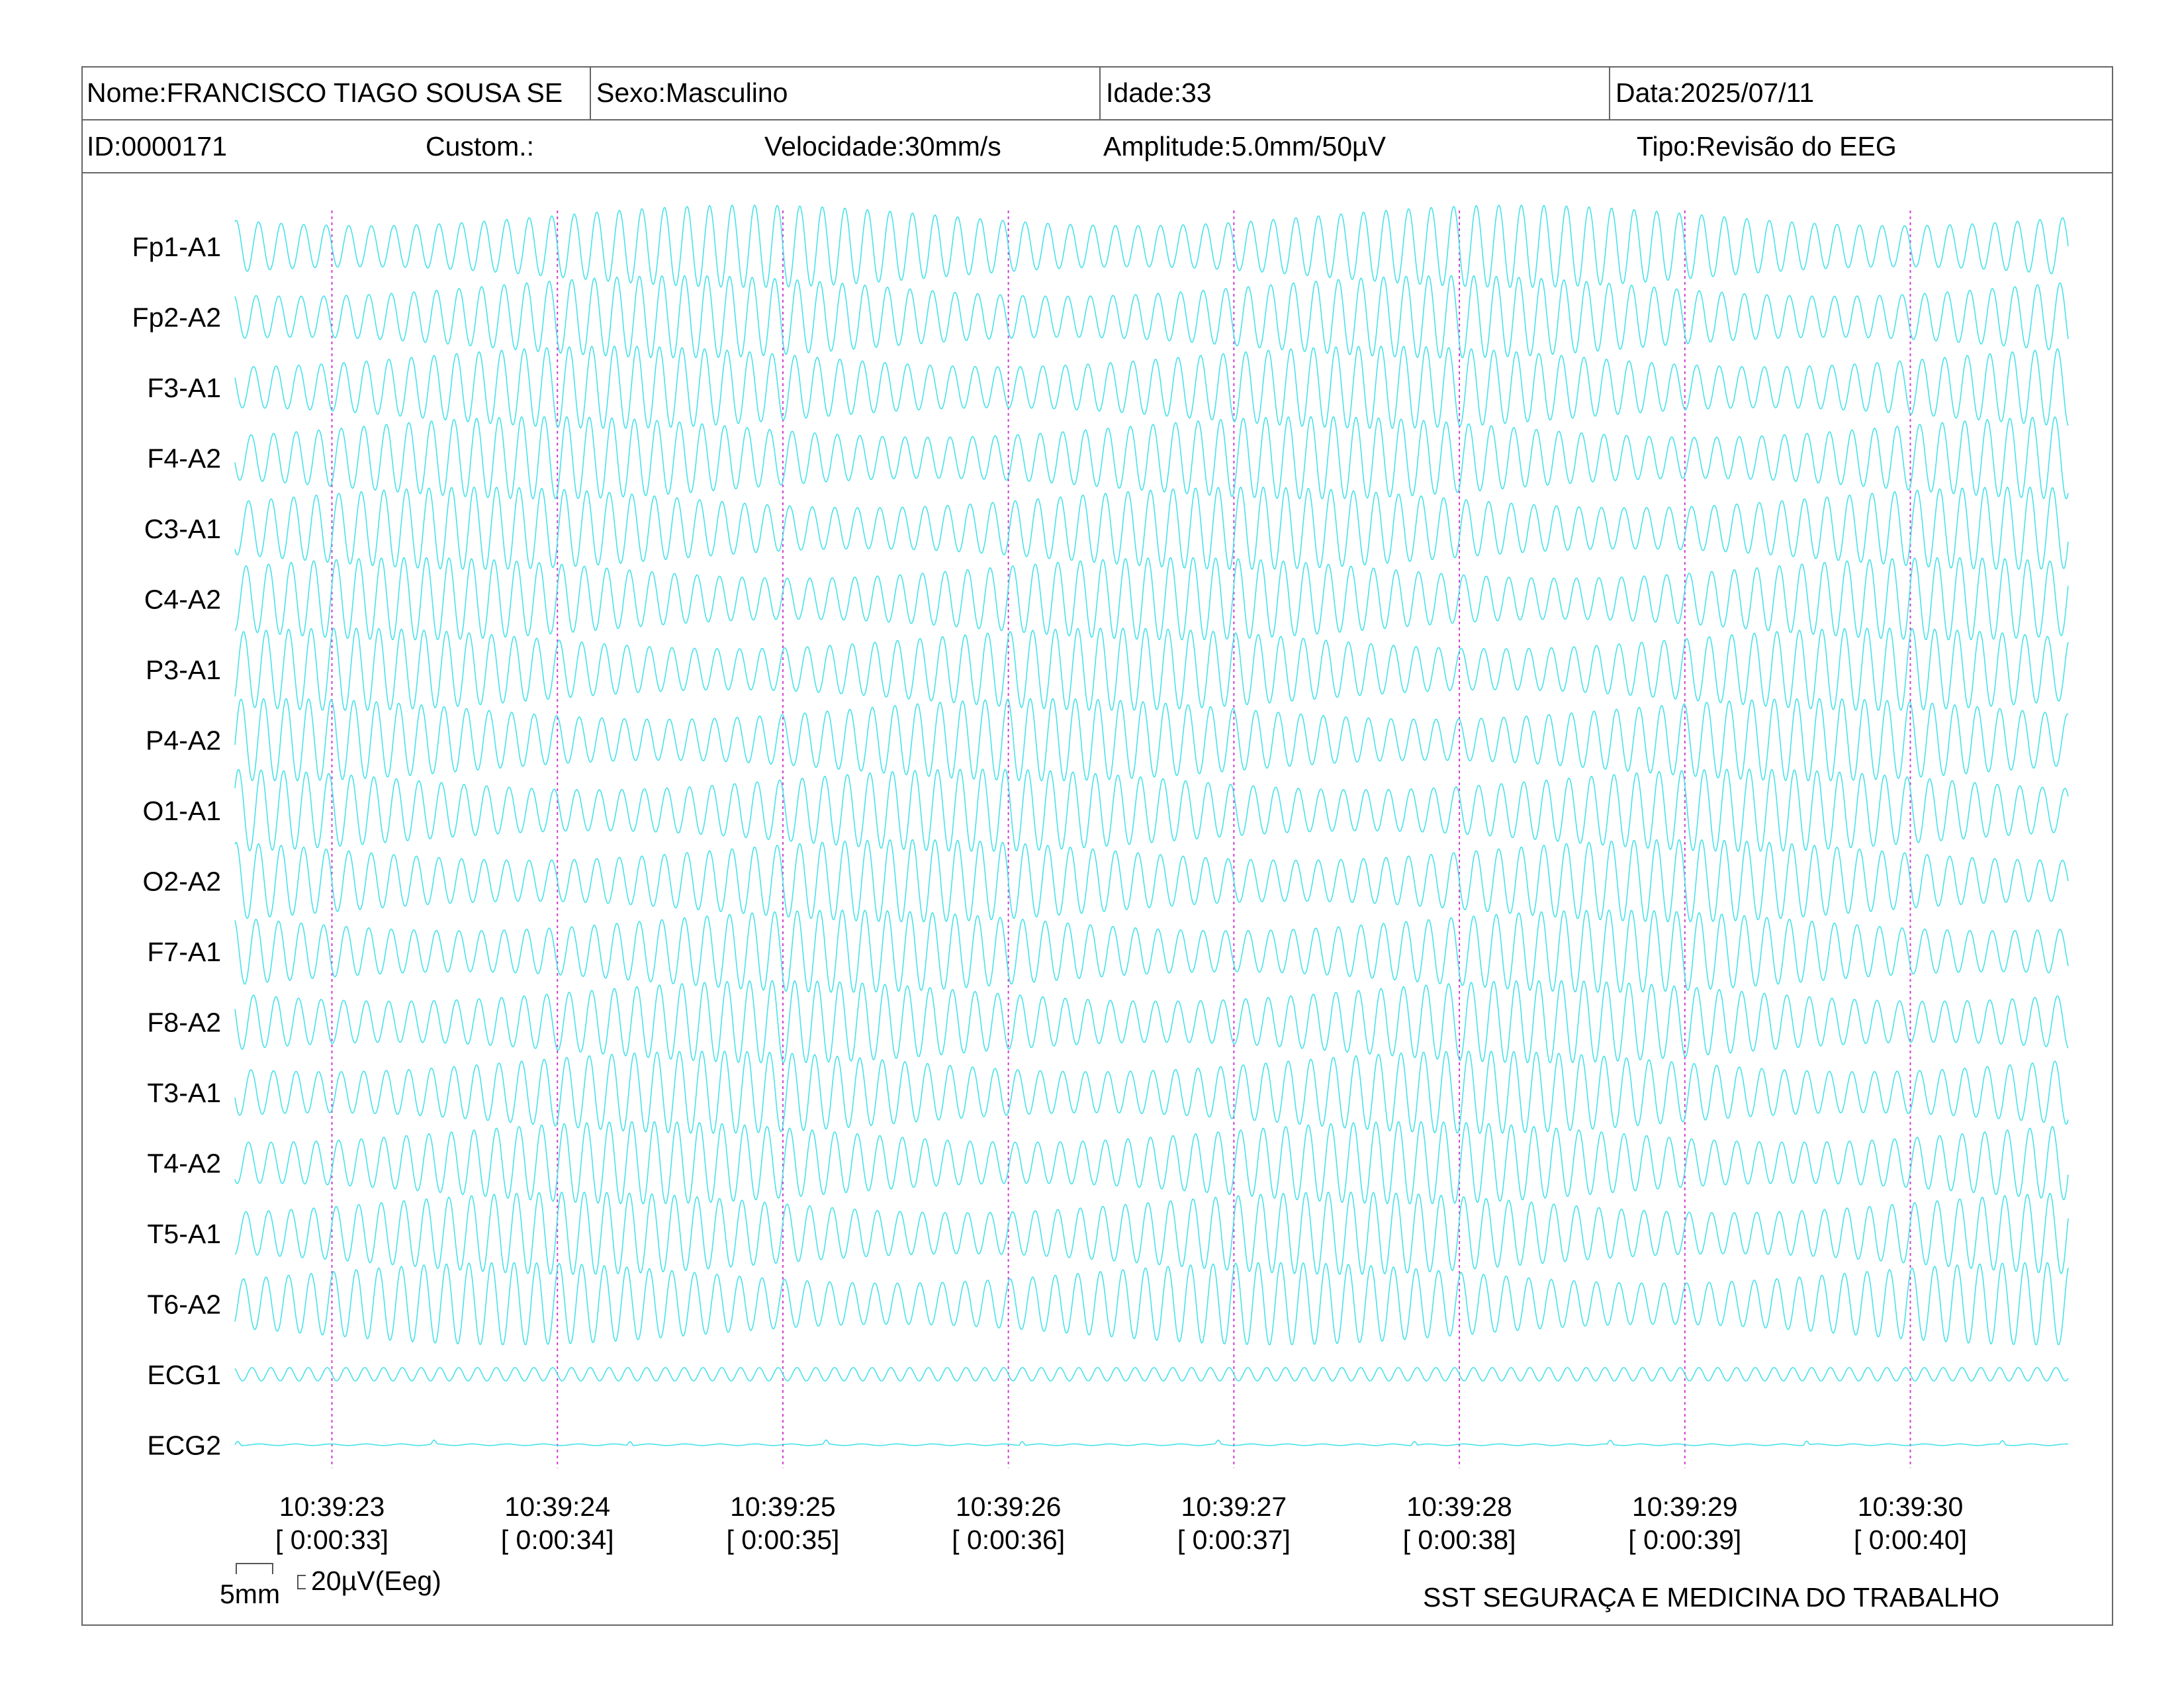  I want to click on channel-label: ECG2, so click(184, 1445).